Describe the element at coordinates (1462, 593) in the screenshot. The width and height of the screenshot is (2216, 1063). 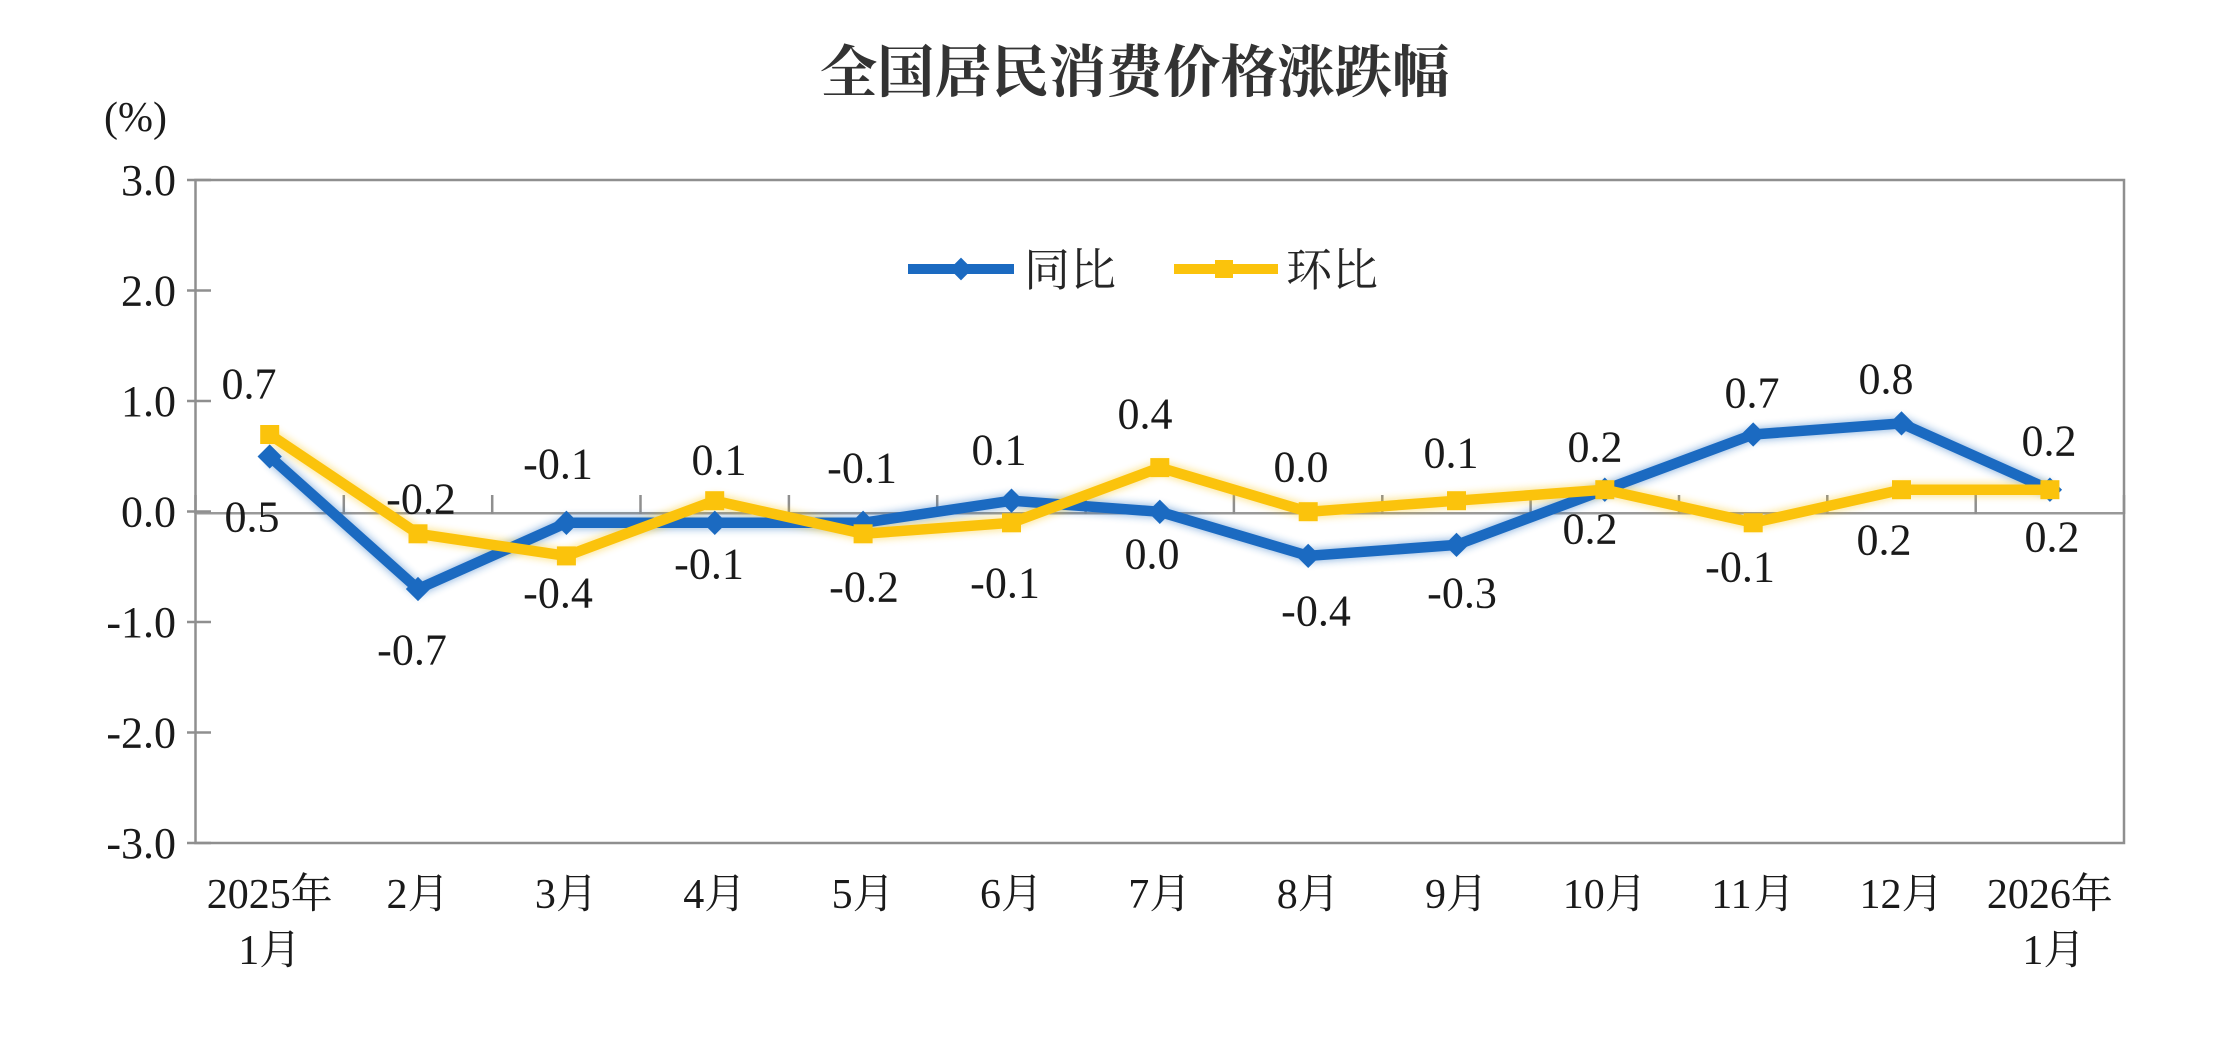
I see `svg-text: -0.3` at that location.